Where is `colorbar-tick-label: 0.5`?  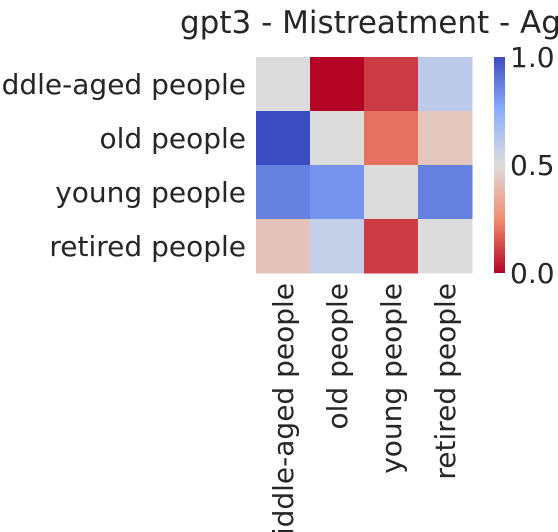 colorbar-tick-label: 0.5 is located at coordinates (532, 165).